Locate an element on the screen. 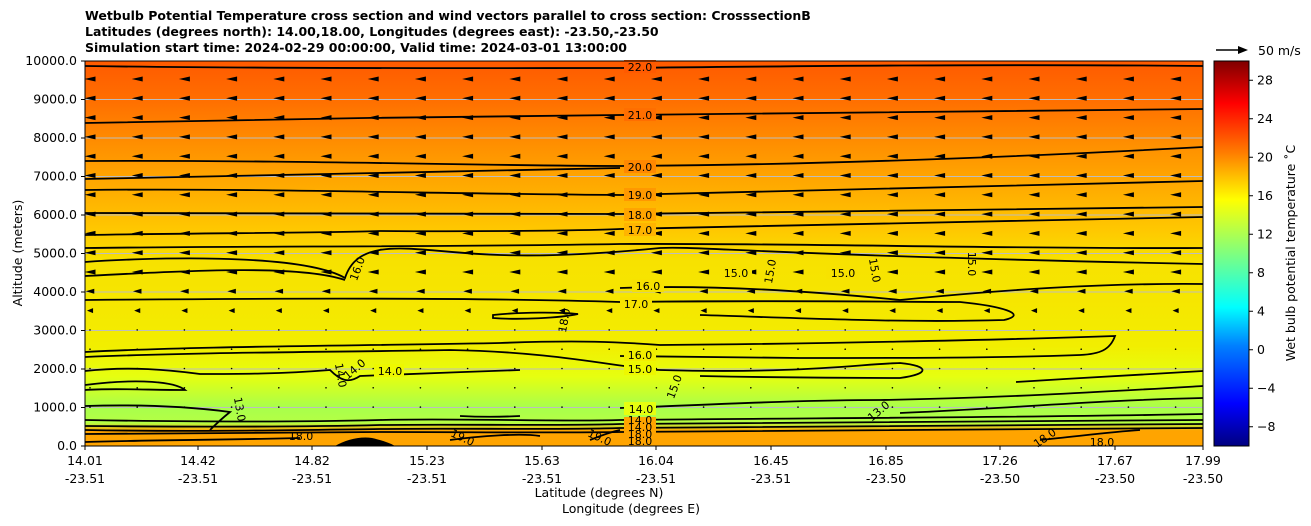 The width and height of the screenshot is (1311, 526). clabel-21: 21.0 is located at coordinates (640, 115).